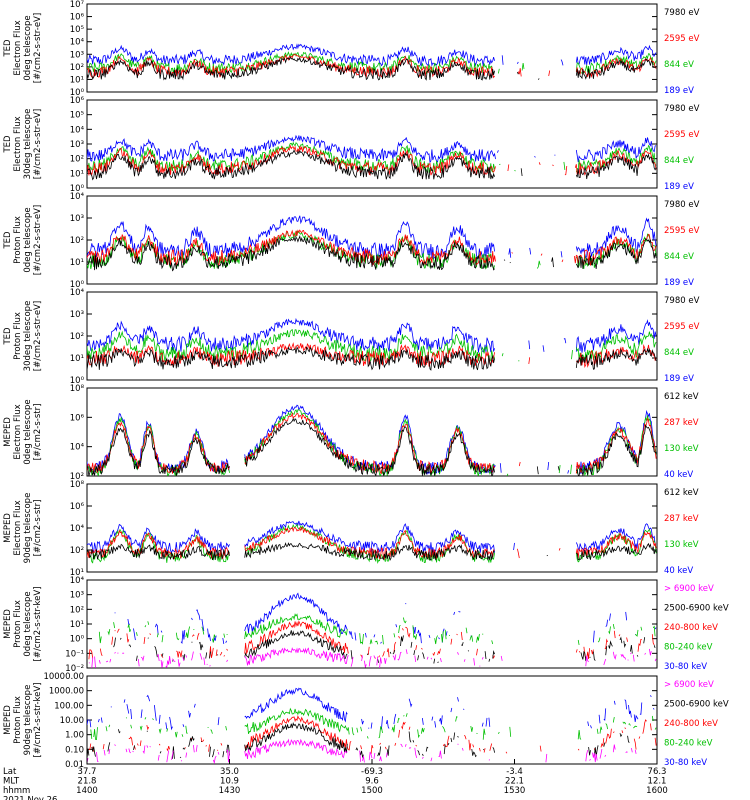 This screenshot has height=800, width=750. I want to click on x-tick-label: 21.8, so click(87, 782).